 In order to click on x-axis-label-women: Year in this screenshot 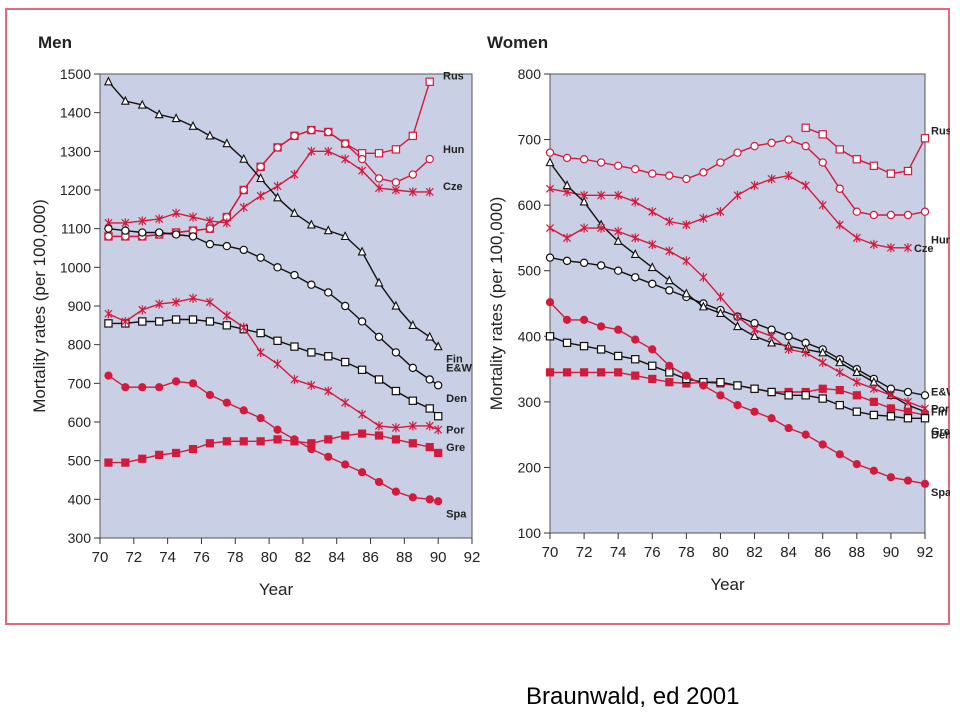, I will do `click(727, 584)`.